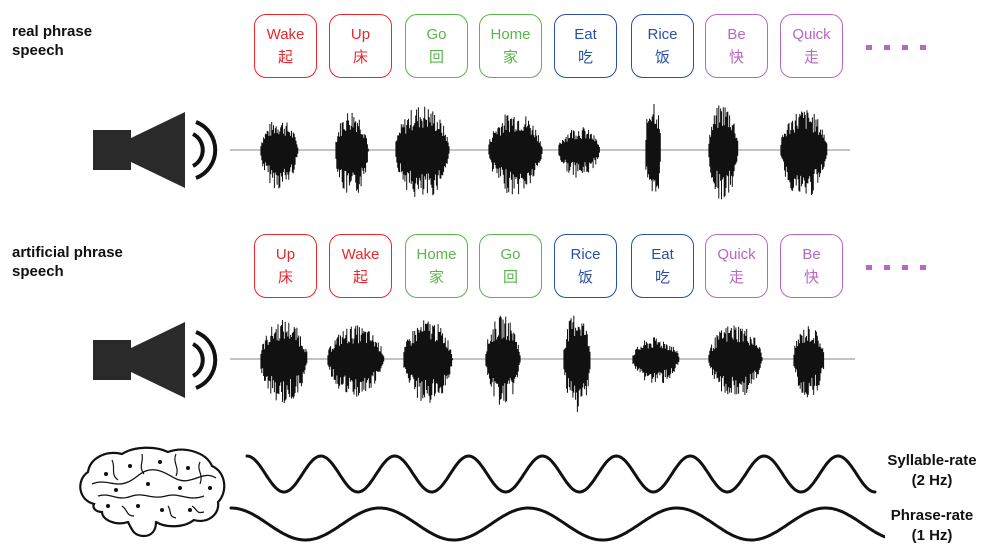 This screenshot has width=1003, height=550. Describe the element at coordinates (561, 474) in the screenshot. I see `syllable-rate-wave` at that location.